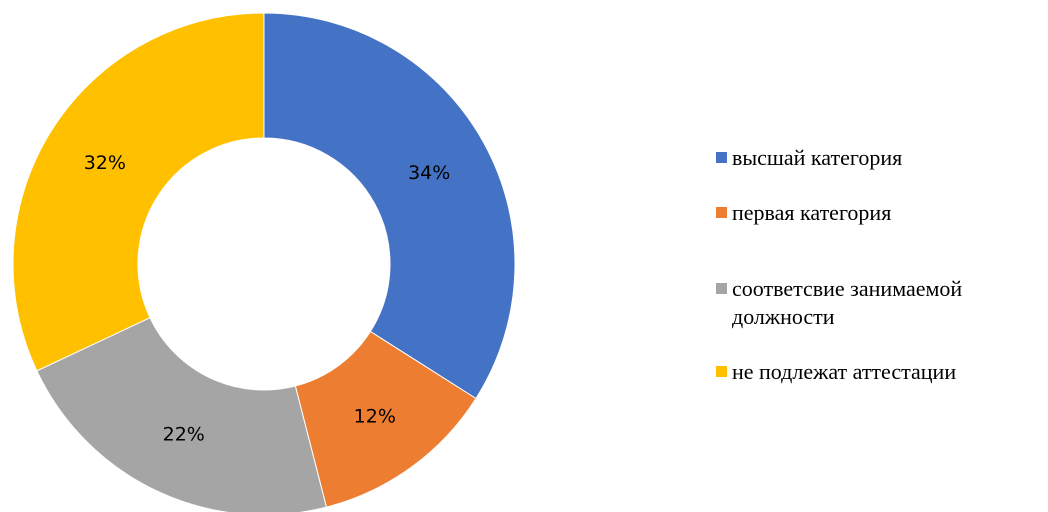 Image resolution: width=1048 pixels, height=512 pixels. I want to click on data-label-first-category: 12%, so click(375, 416).